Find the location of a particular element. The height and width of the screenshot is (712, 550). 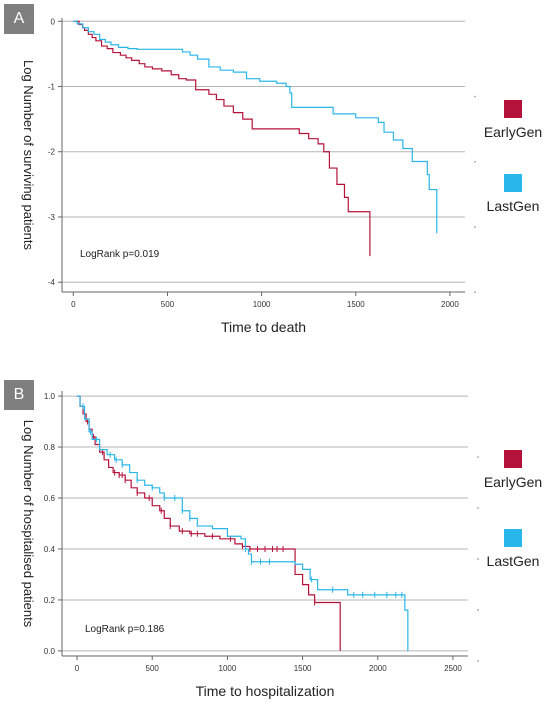

y-tick-label-0: 1.0 is located at coordinates (50, 396).